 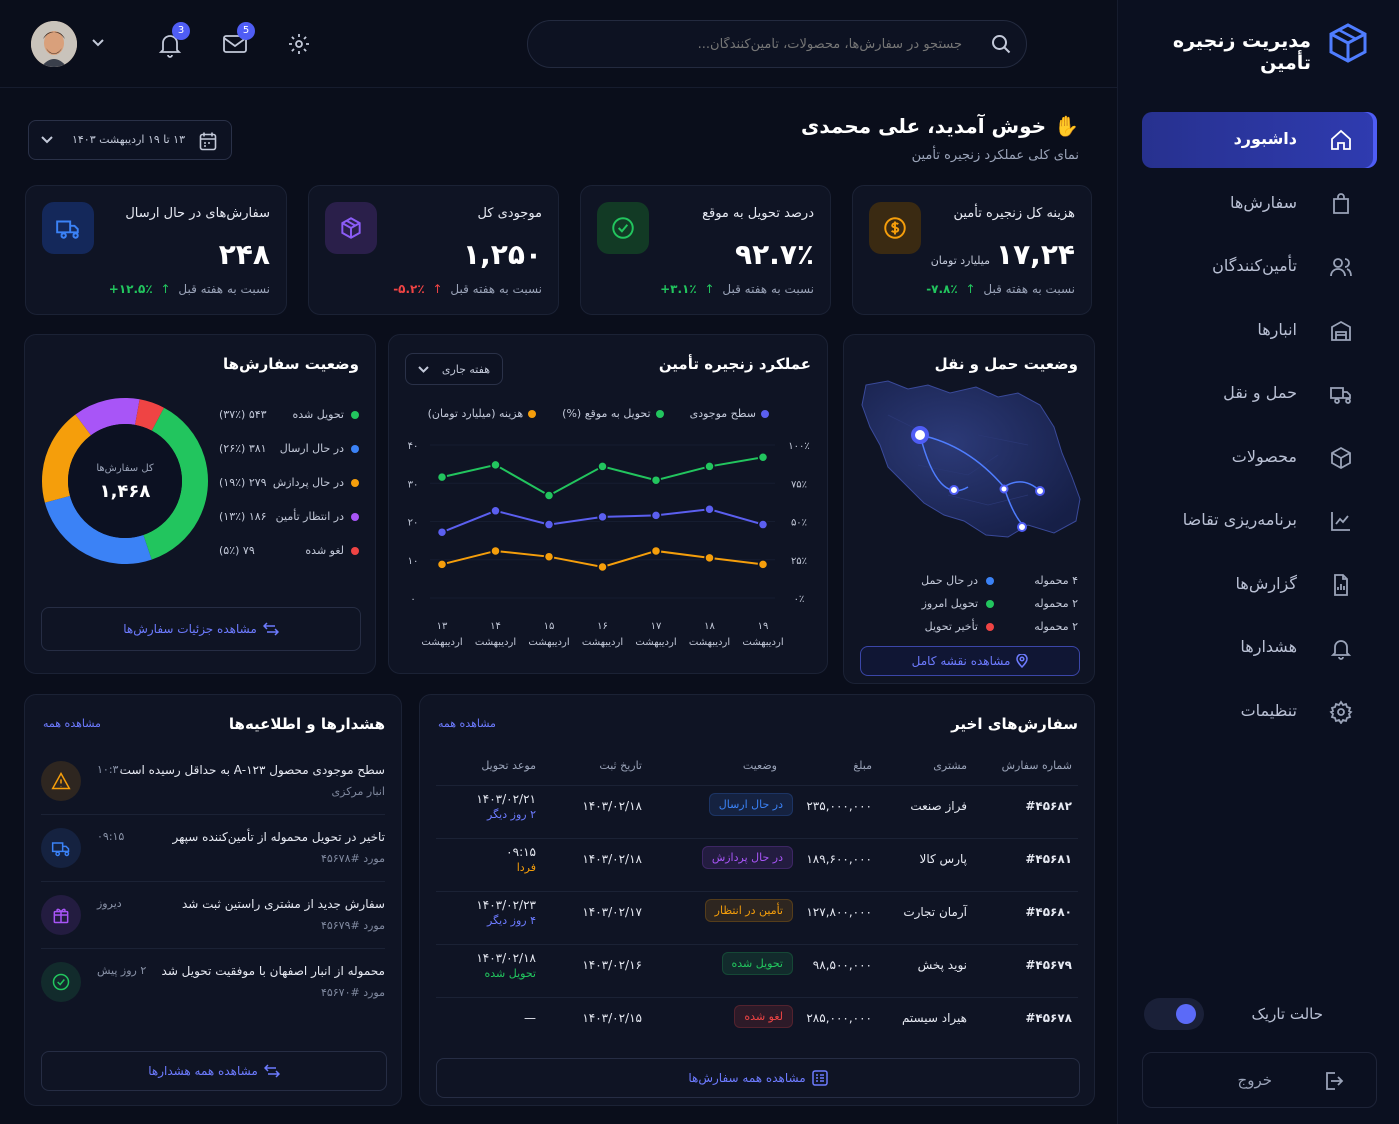 What do you see at coordinates (1048, 806) in the screenshot?
I see `order-id: #۴۵۶۸۲` at bounding box center [1048, 806].